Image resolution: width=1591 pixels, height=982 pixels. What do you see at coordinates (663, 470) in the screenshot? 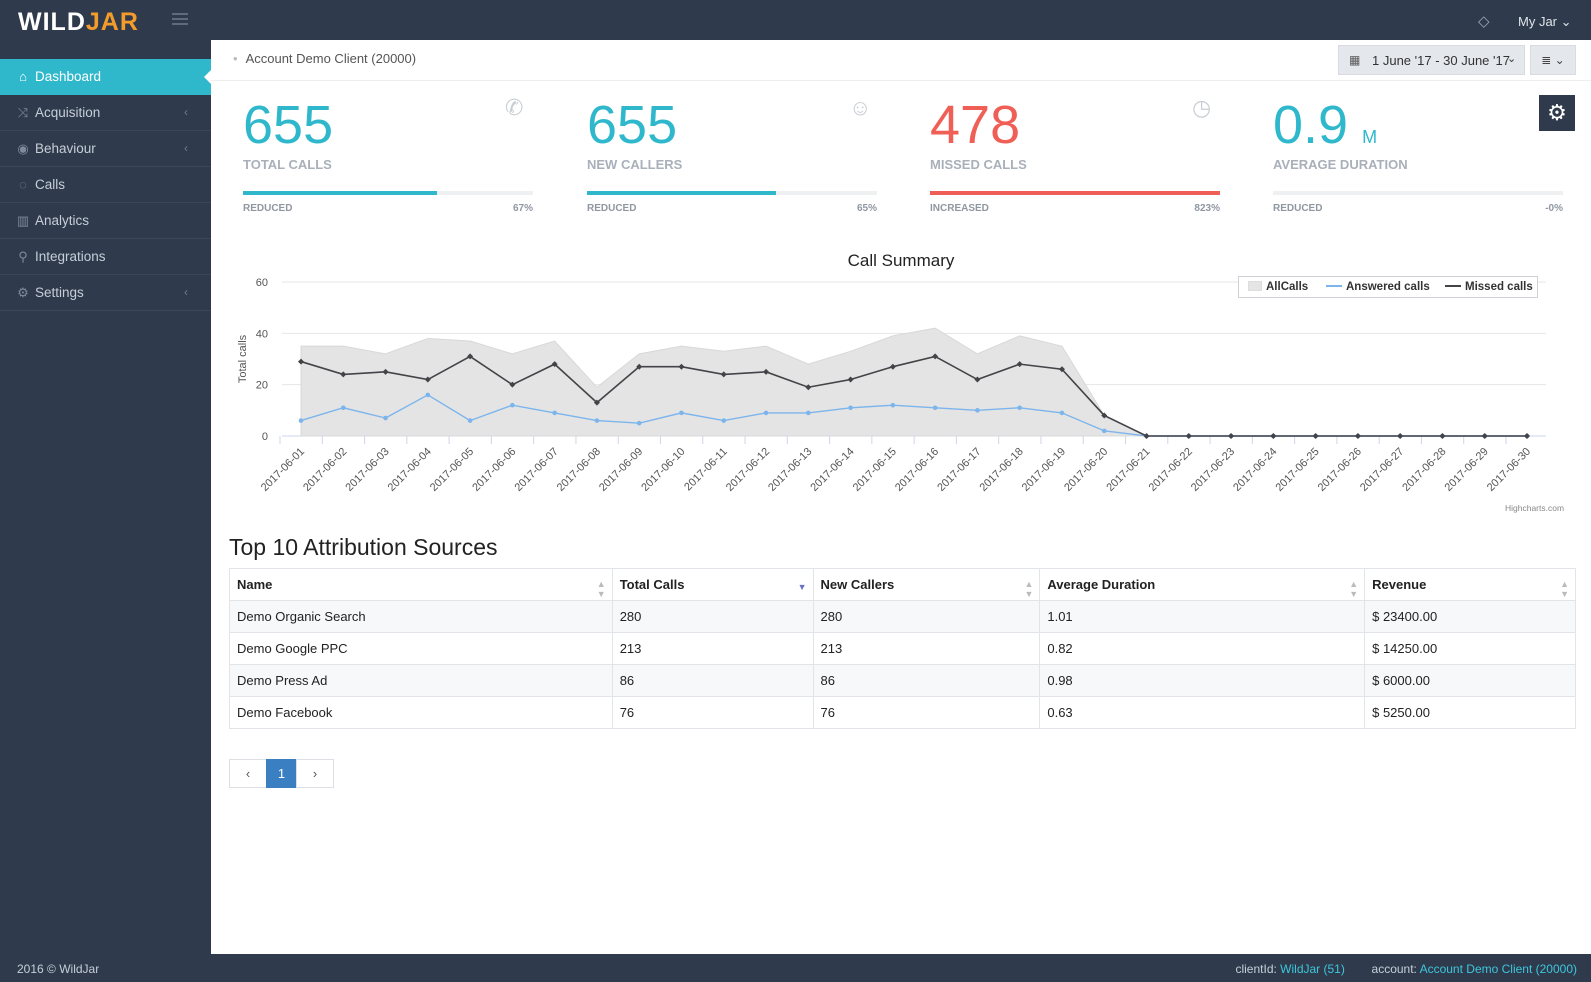
I see `x-tick-label: 2017-06-10` at bounding box center [663, 470].